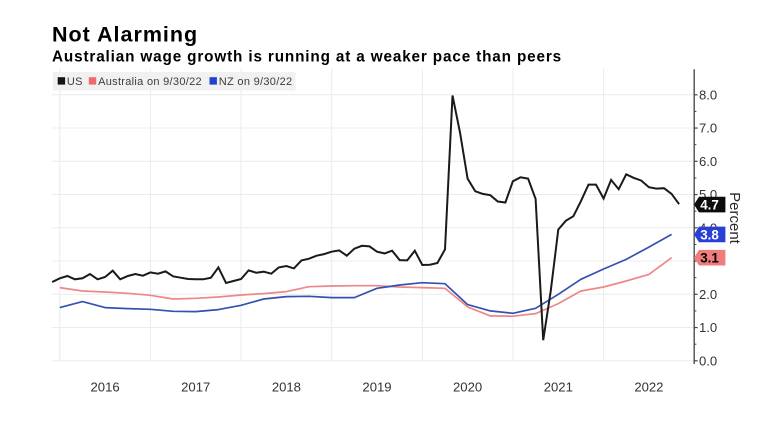 The width and height of the screenshot is (763, 428). What do you see at coordinates (708, 128) in the screenshot?
I see `svg-text: 7.0` at bounding box center [708, 128].